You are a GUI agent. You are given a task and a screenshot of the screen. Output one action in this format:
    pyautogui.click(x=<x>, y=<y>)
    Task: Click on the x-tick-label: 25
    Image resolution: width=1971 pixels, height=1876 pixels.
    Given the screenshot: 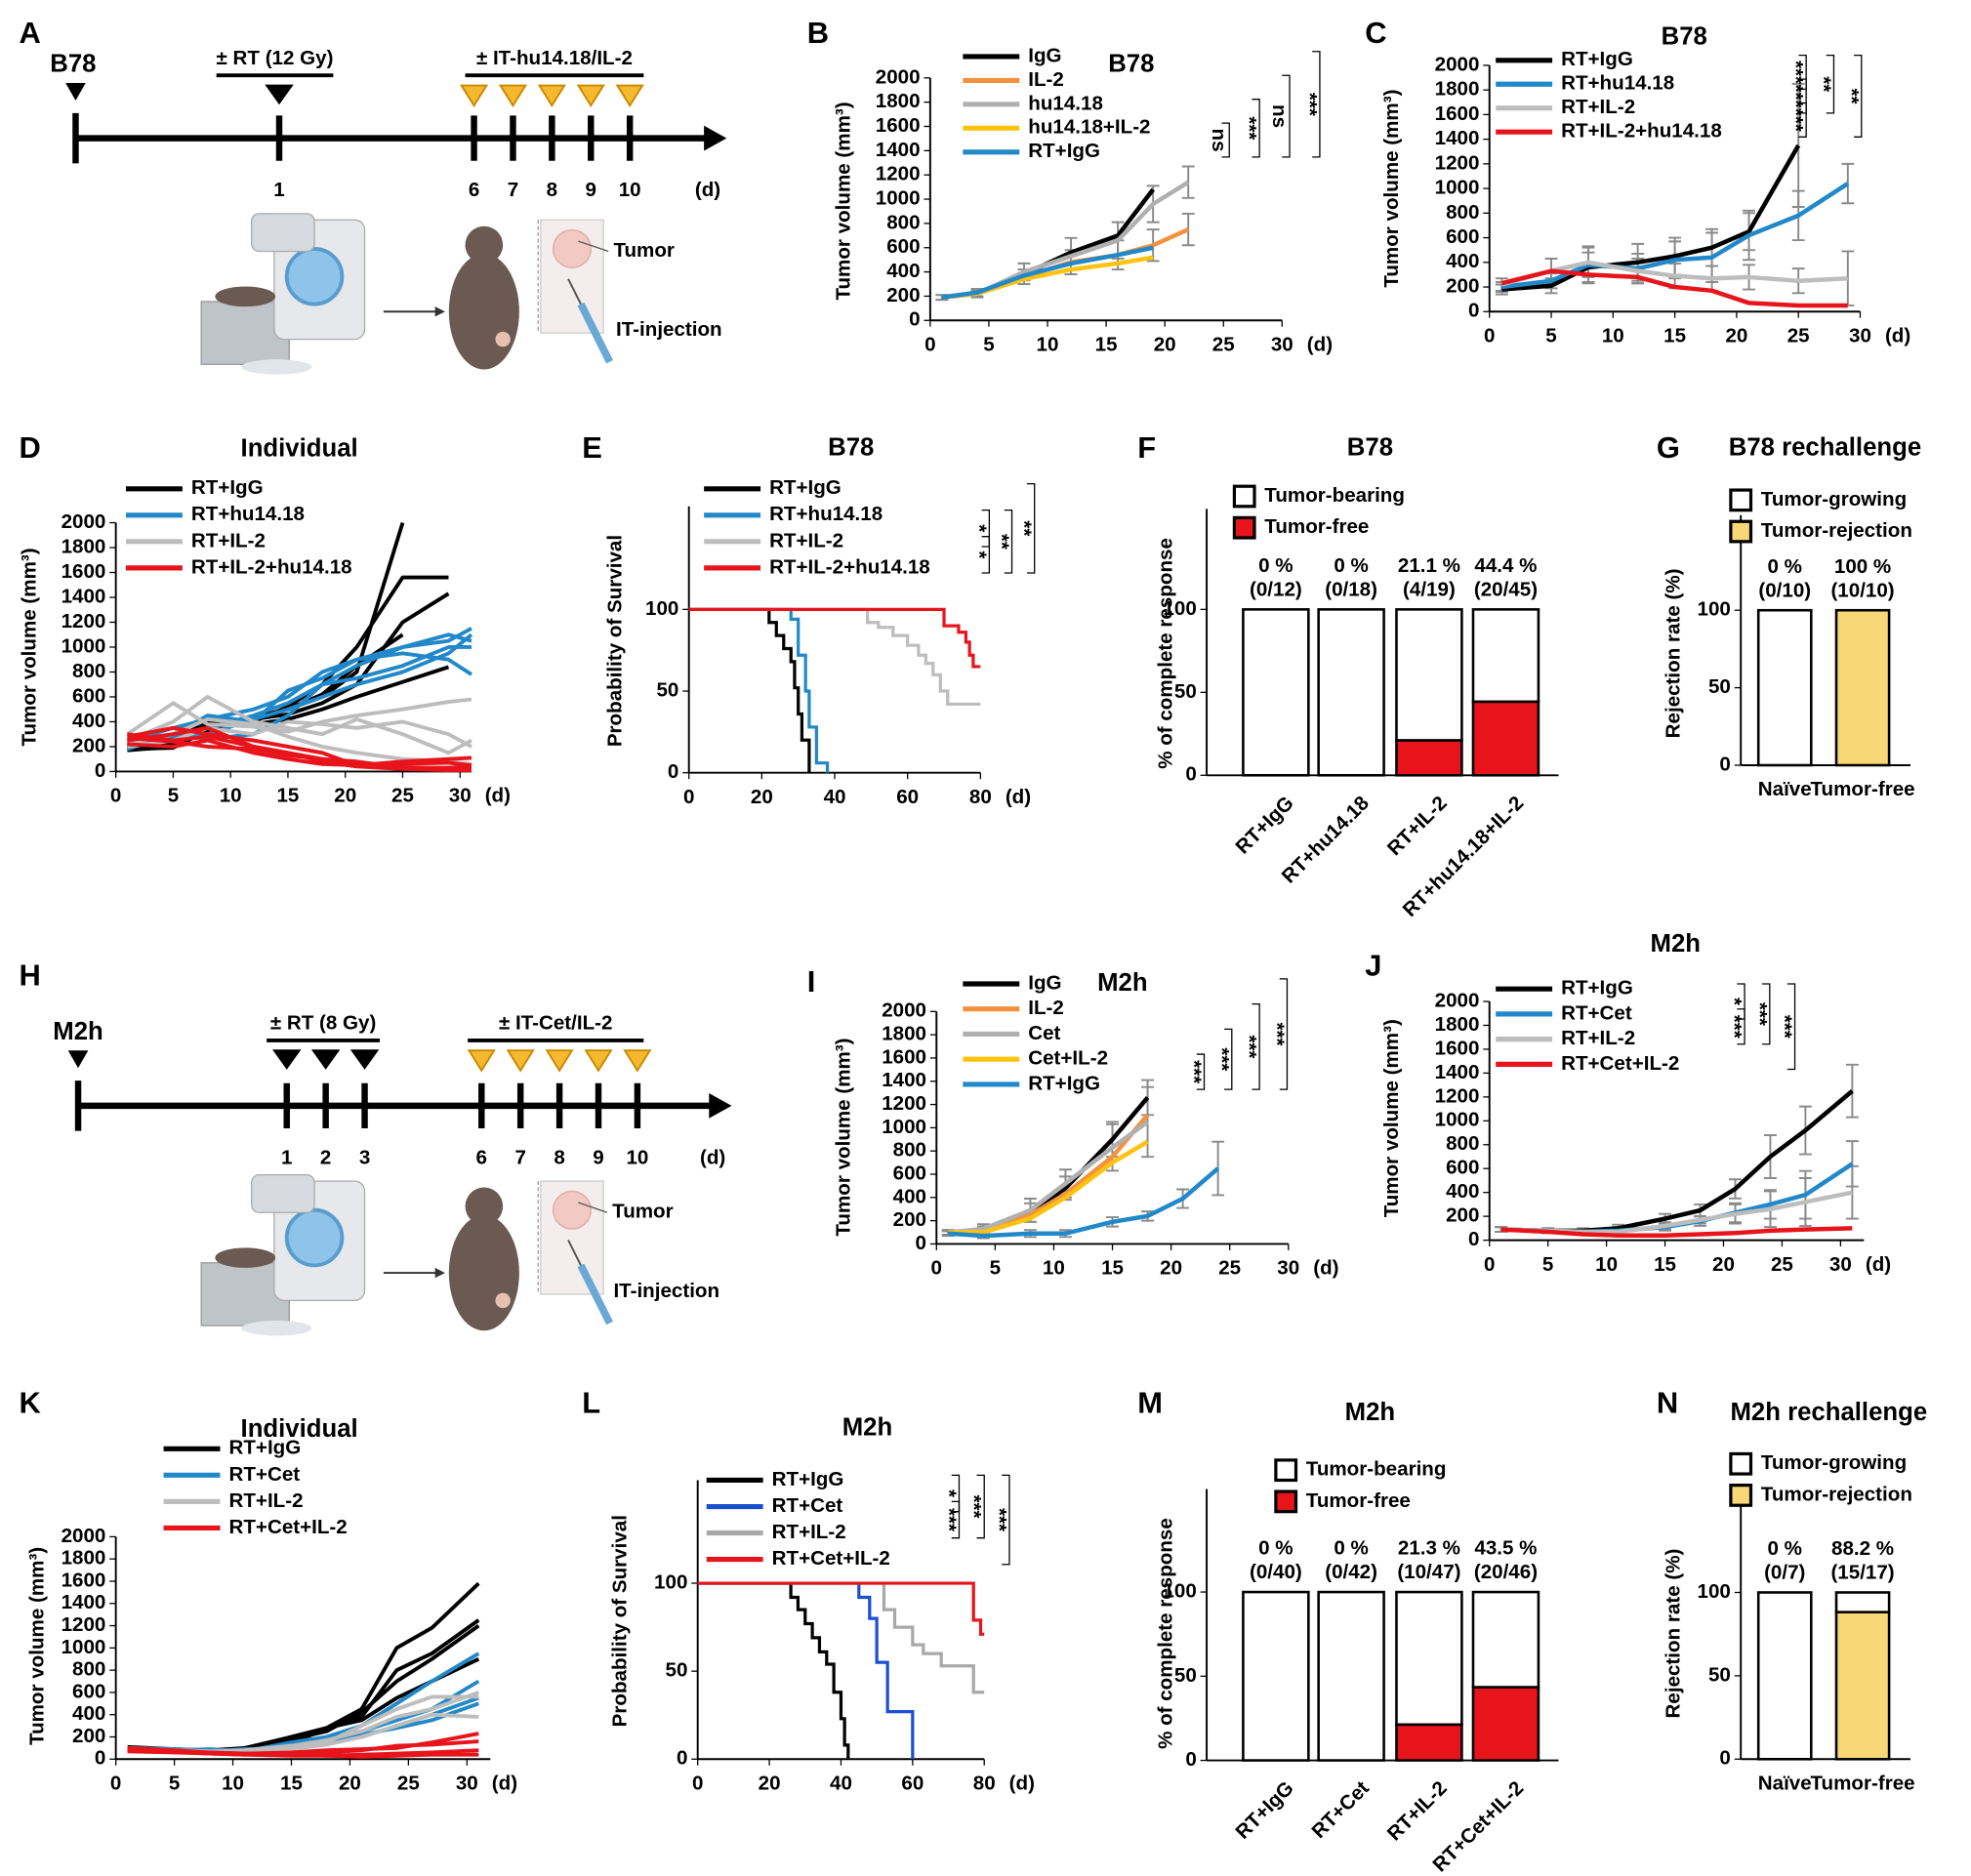 What is the action you would take?
    pyautogui.click(x=402, y=796)
    